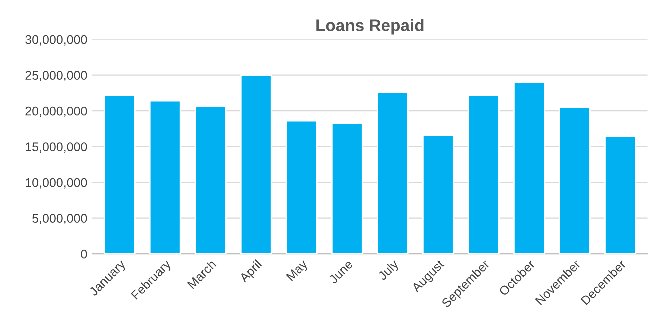 This screenshot has height=330, width=661. I want to click on y-tick-label: 25,000,000, so click(57, 76).